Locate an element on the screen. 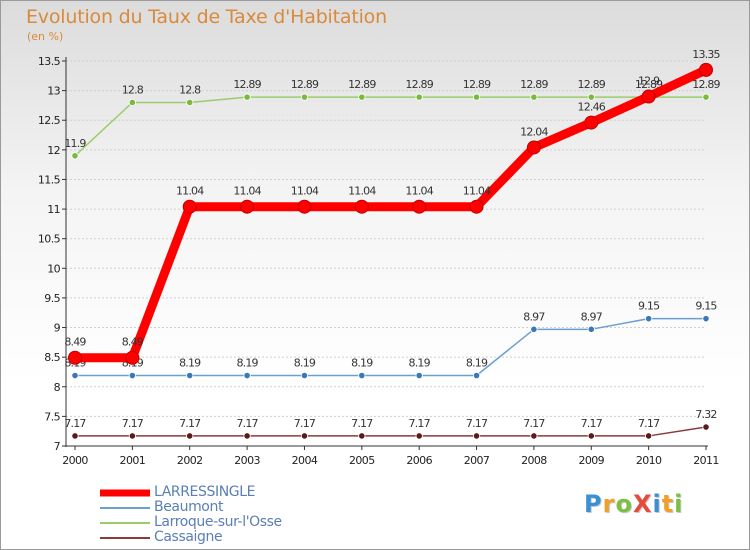 The image size is (750, 550). data-label-2-11: 12.89 is located at coordinates (706, 84).